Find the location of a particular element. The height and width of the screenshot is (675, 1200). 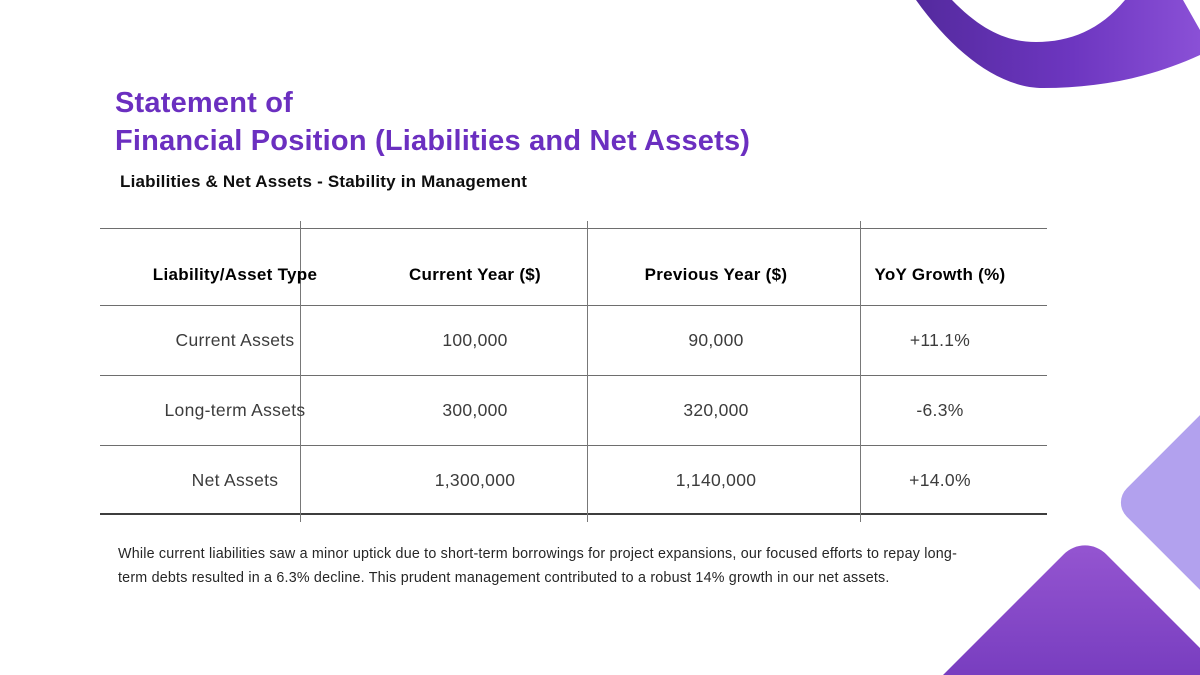

table-row: Current Assets 100,000 90,000 +11.1% is located at coordinates (573, 340).